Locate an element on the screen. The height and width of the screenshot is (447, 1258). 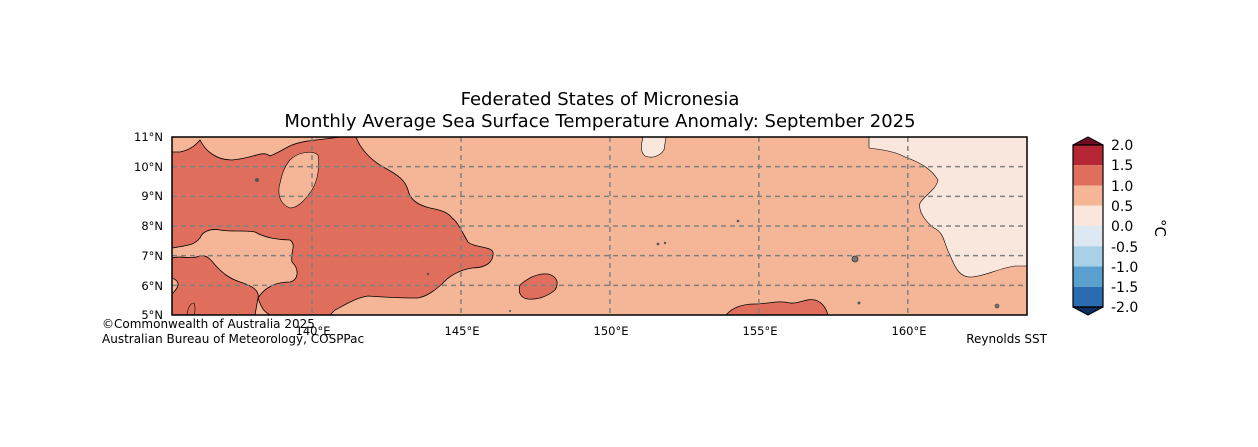
anomaly-region-0-0.5-east is located at coordinates (947, 207).